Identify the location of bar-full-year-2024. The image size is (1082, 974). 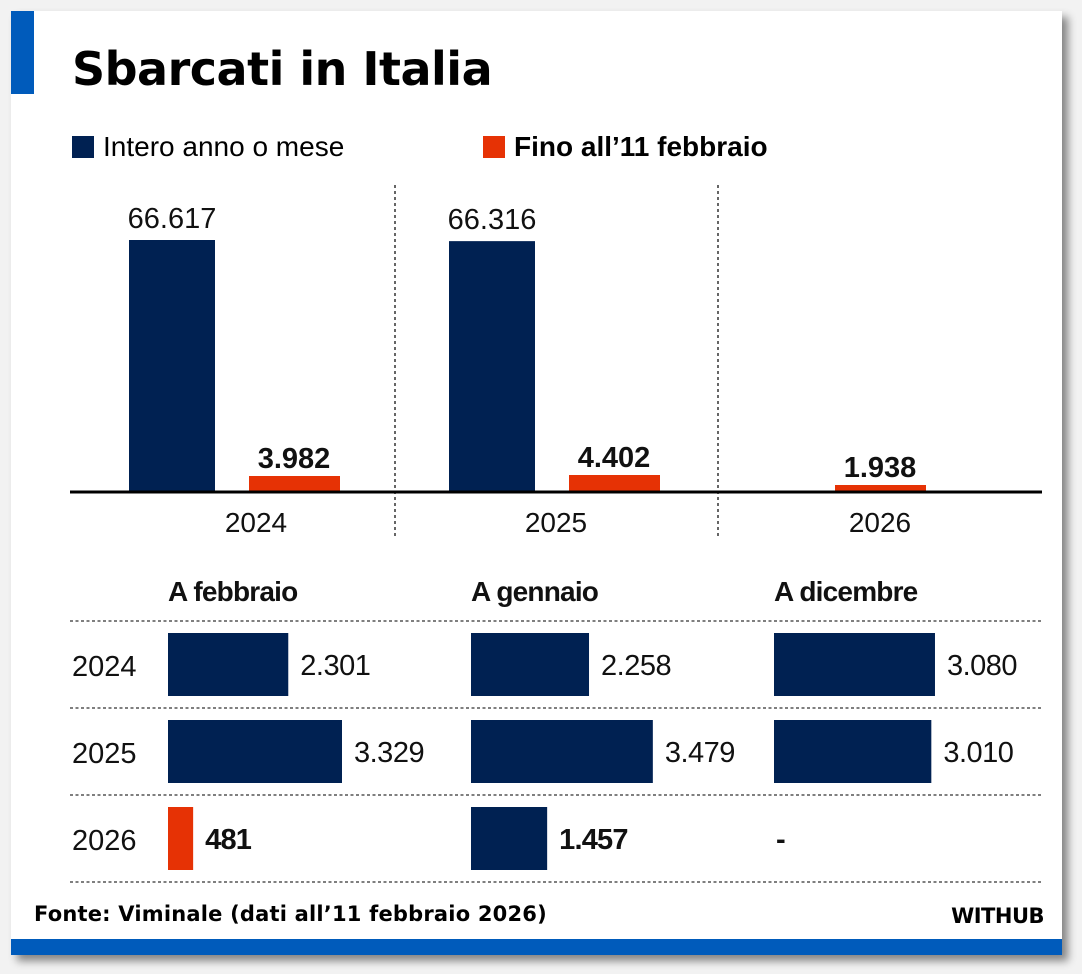
(172, 365).